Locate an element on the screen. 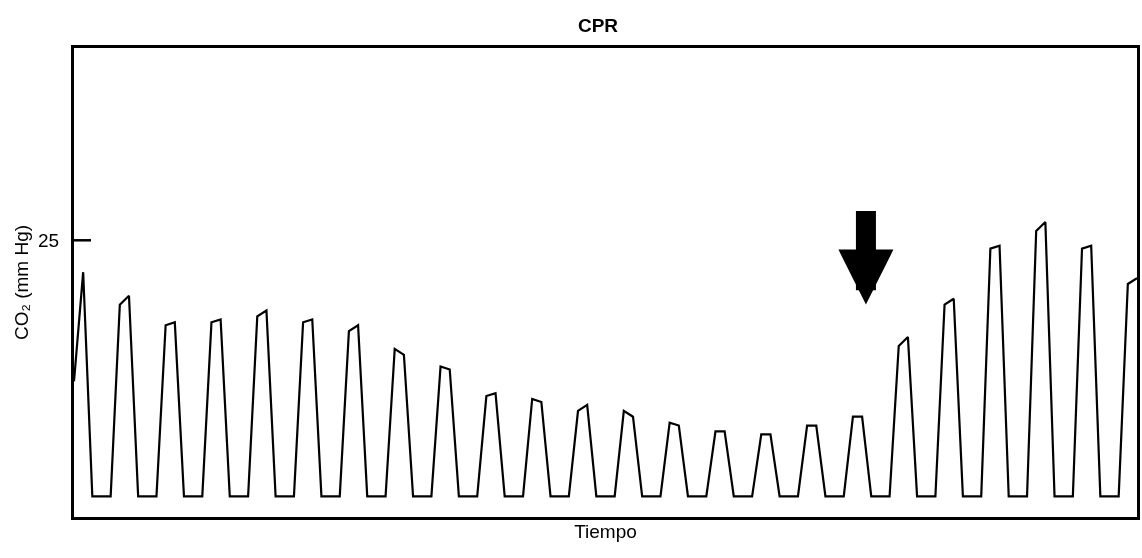 Image resolution: width=1142 pixels, height=558 pixels. y-axis-title: CO₂ (mm Hg) is located at coordinates (22, 282).